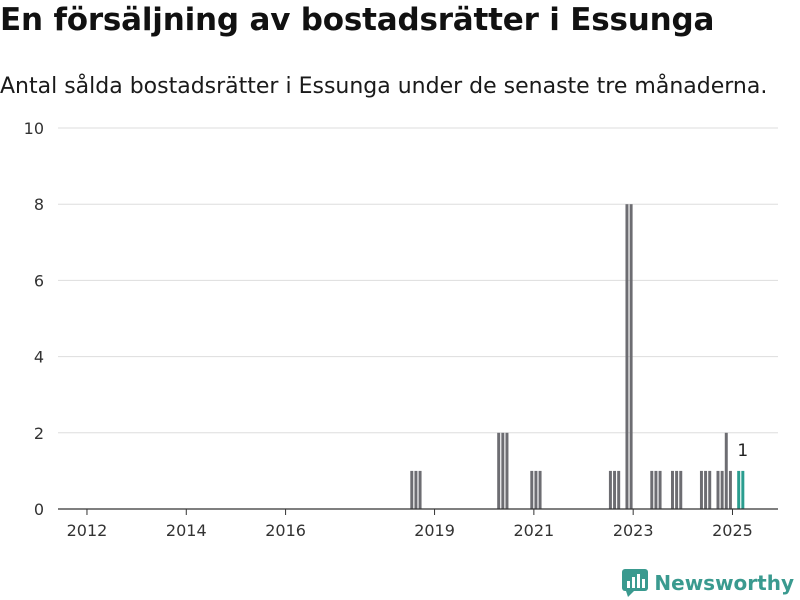 This screenshot has width=800, height=600. I want to click on data-label-latest: 1, so click(742, 451).